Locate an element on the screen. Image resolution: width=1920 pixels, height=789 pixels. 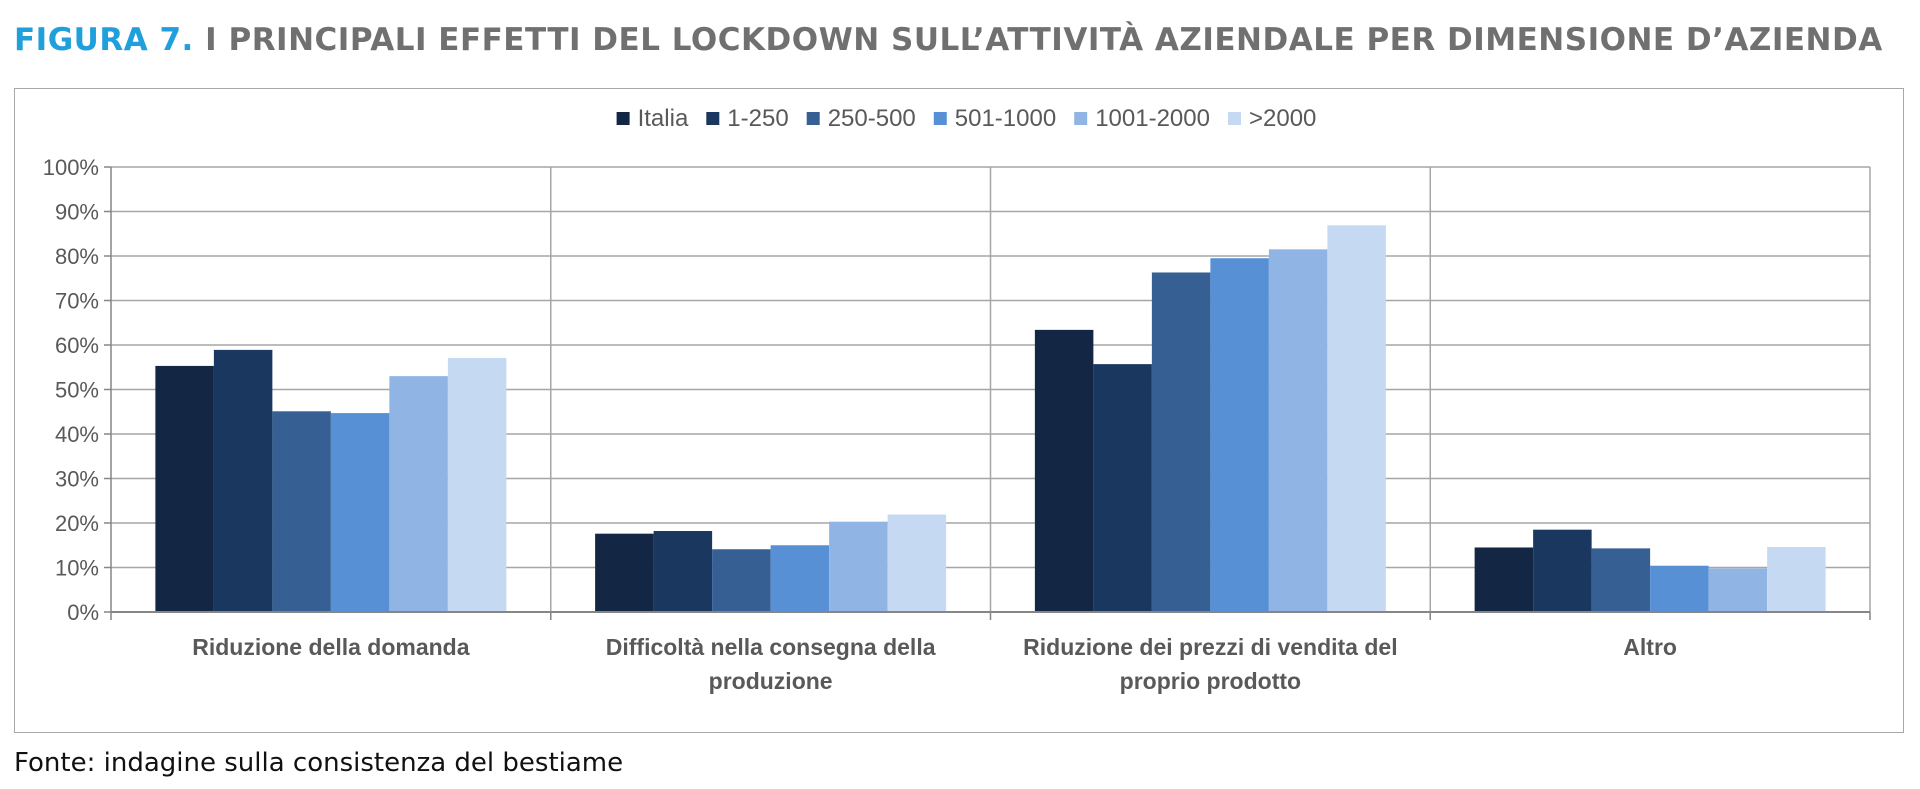
y-tick-label: 0% is located at coordinates (83, 612).